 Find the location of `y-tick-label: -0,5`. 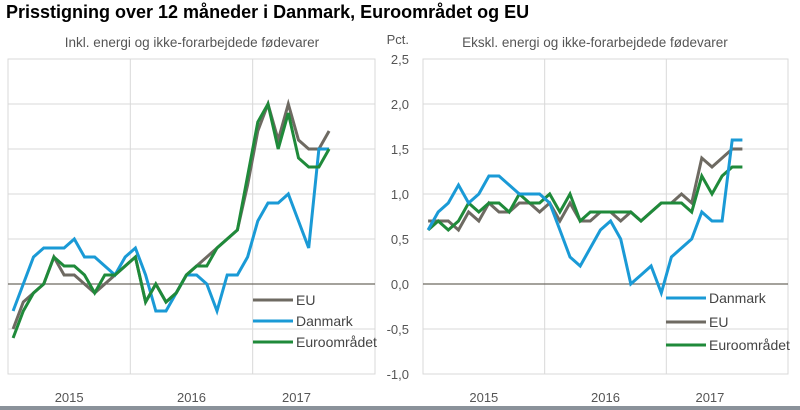

y-tick-label: -0,5 is located at coordinates (398, 329).